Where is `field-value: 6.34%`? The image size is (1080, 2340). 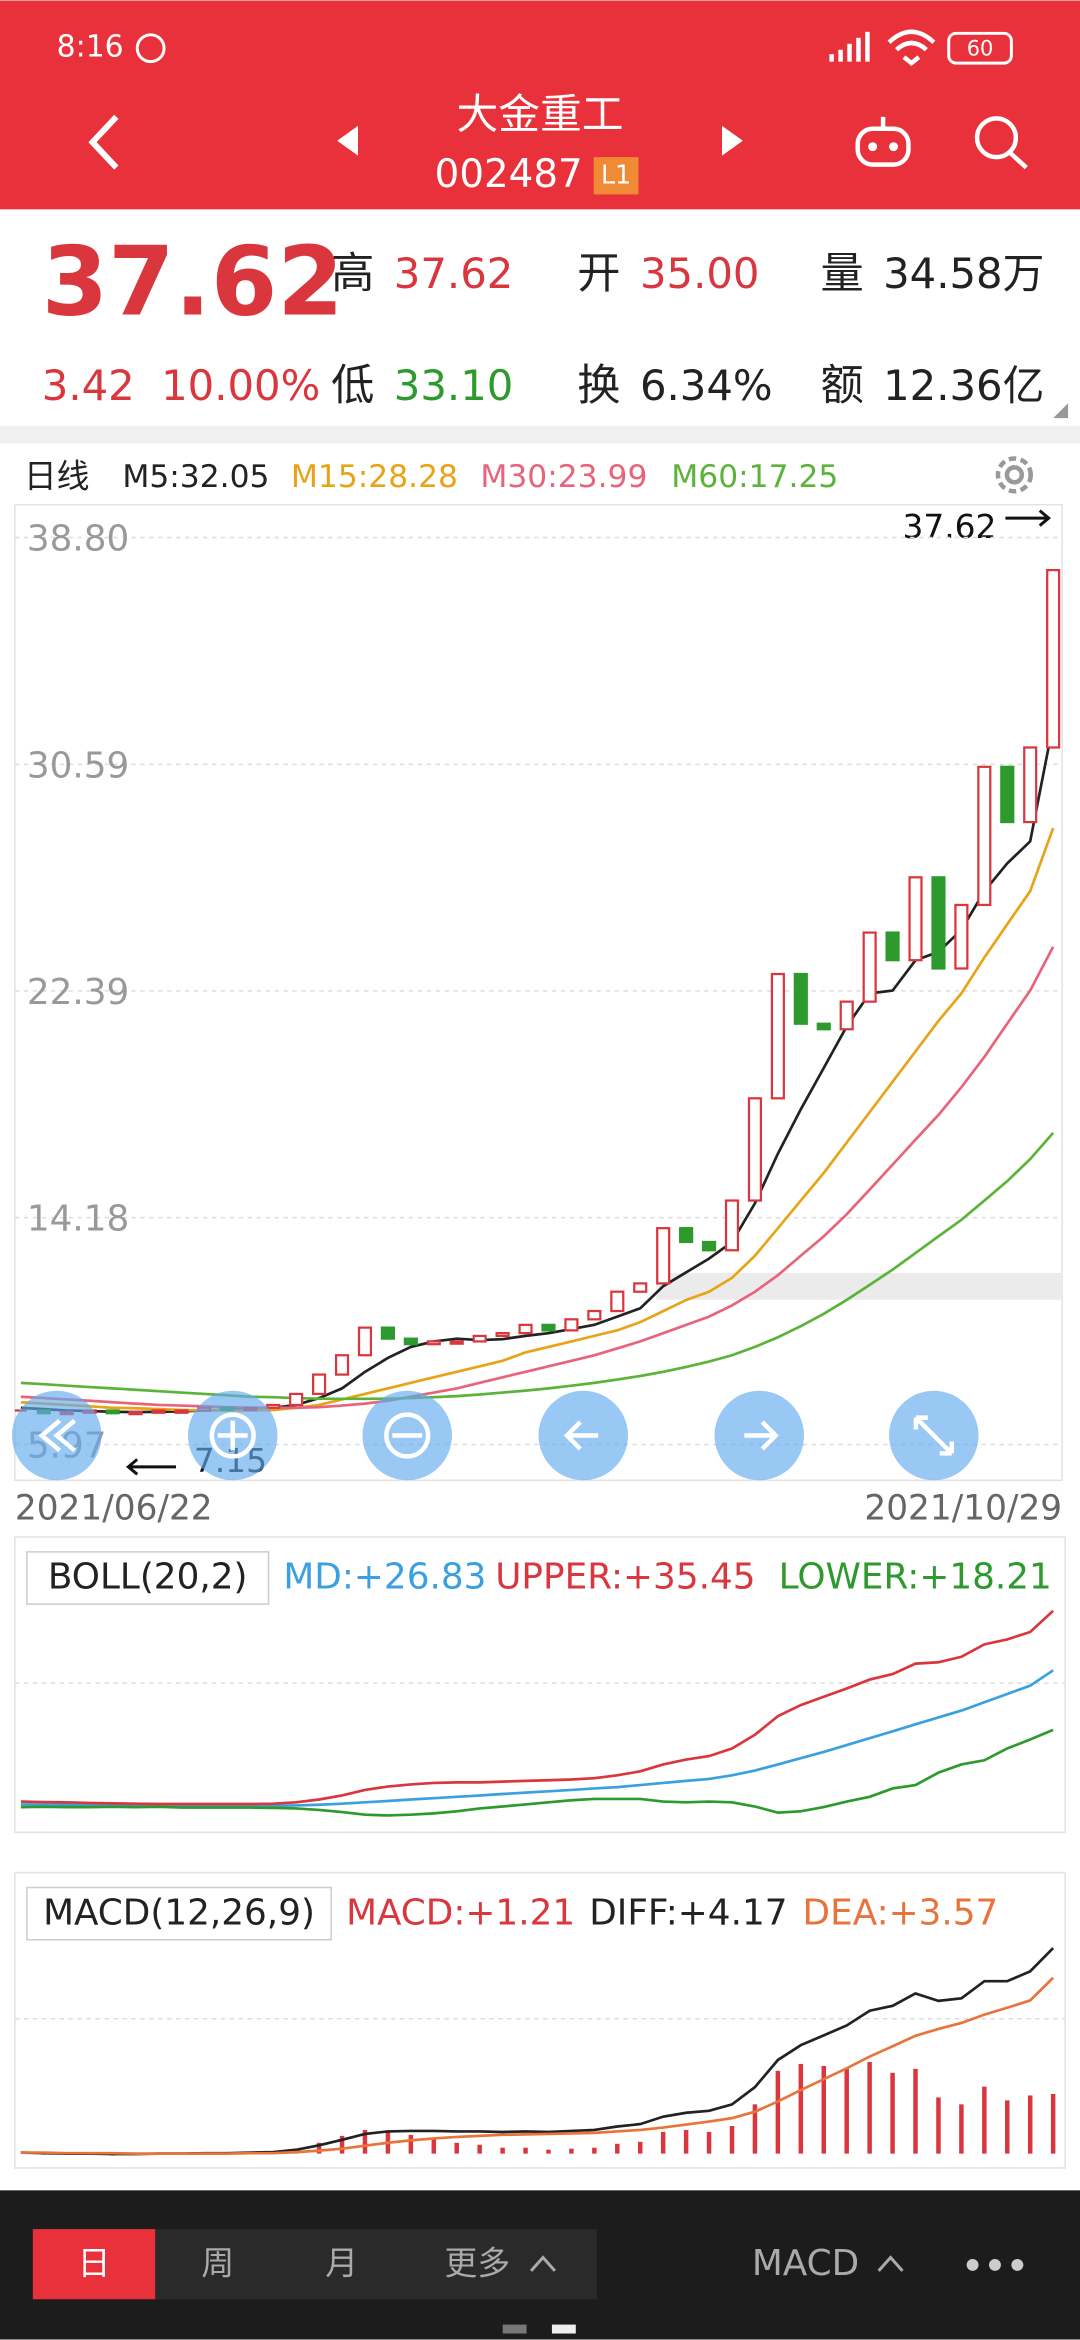
field-value: 6.34% is located at coordinates (706, 385).